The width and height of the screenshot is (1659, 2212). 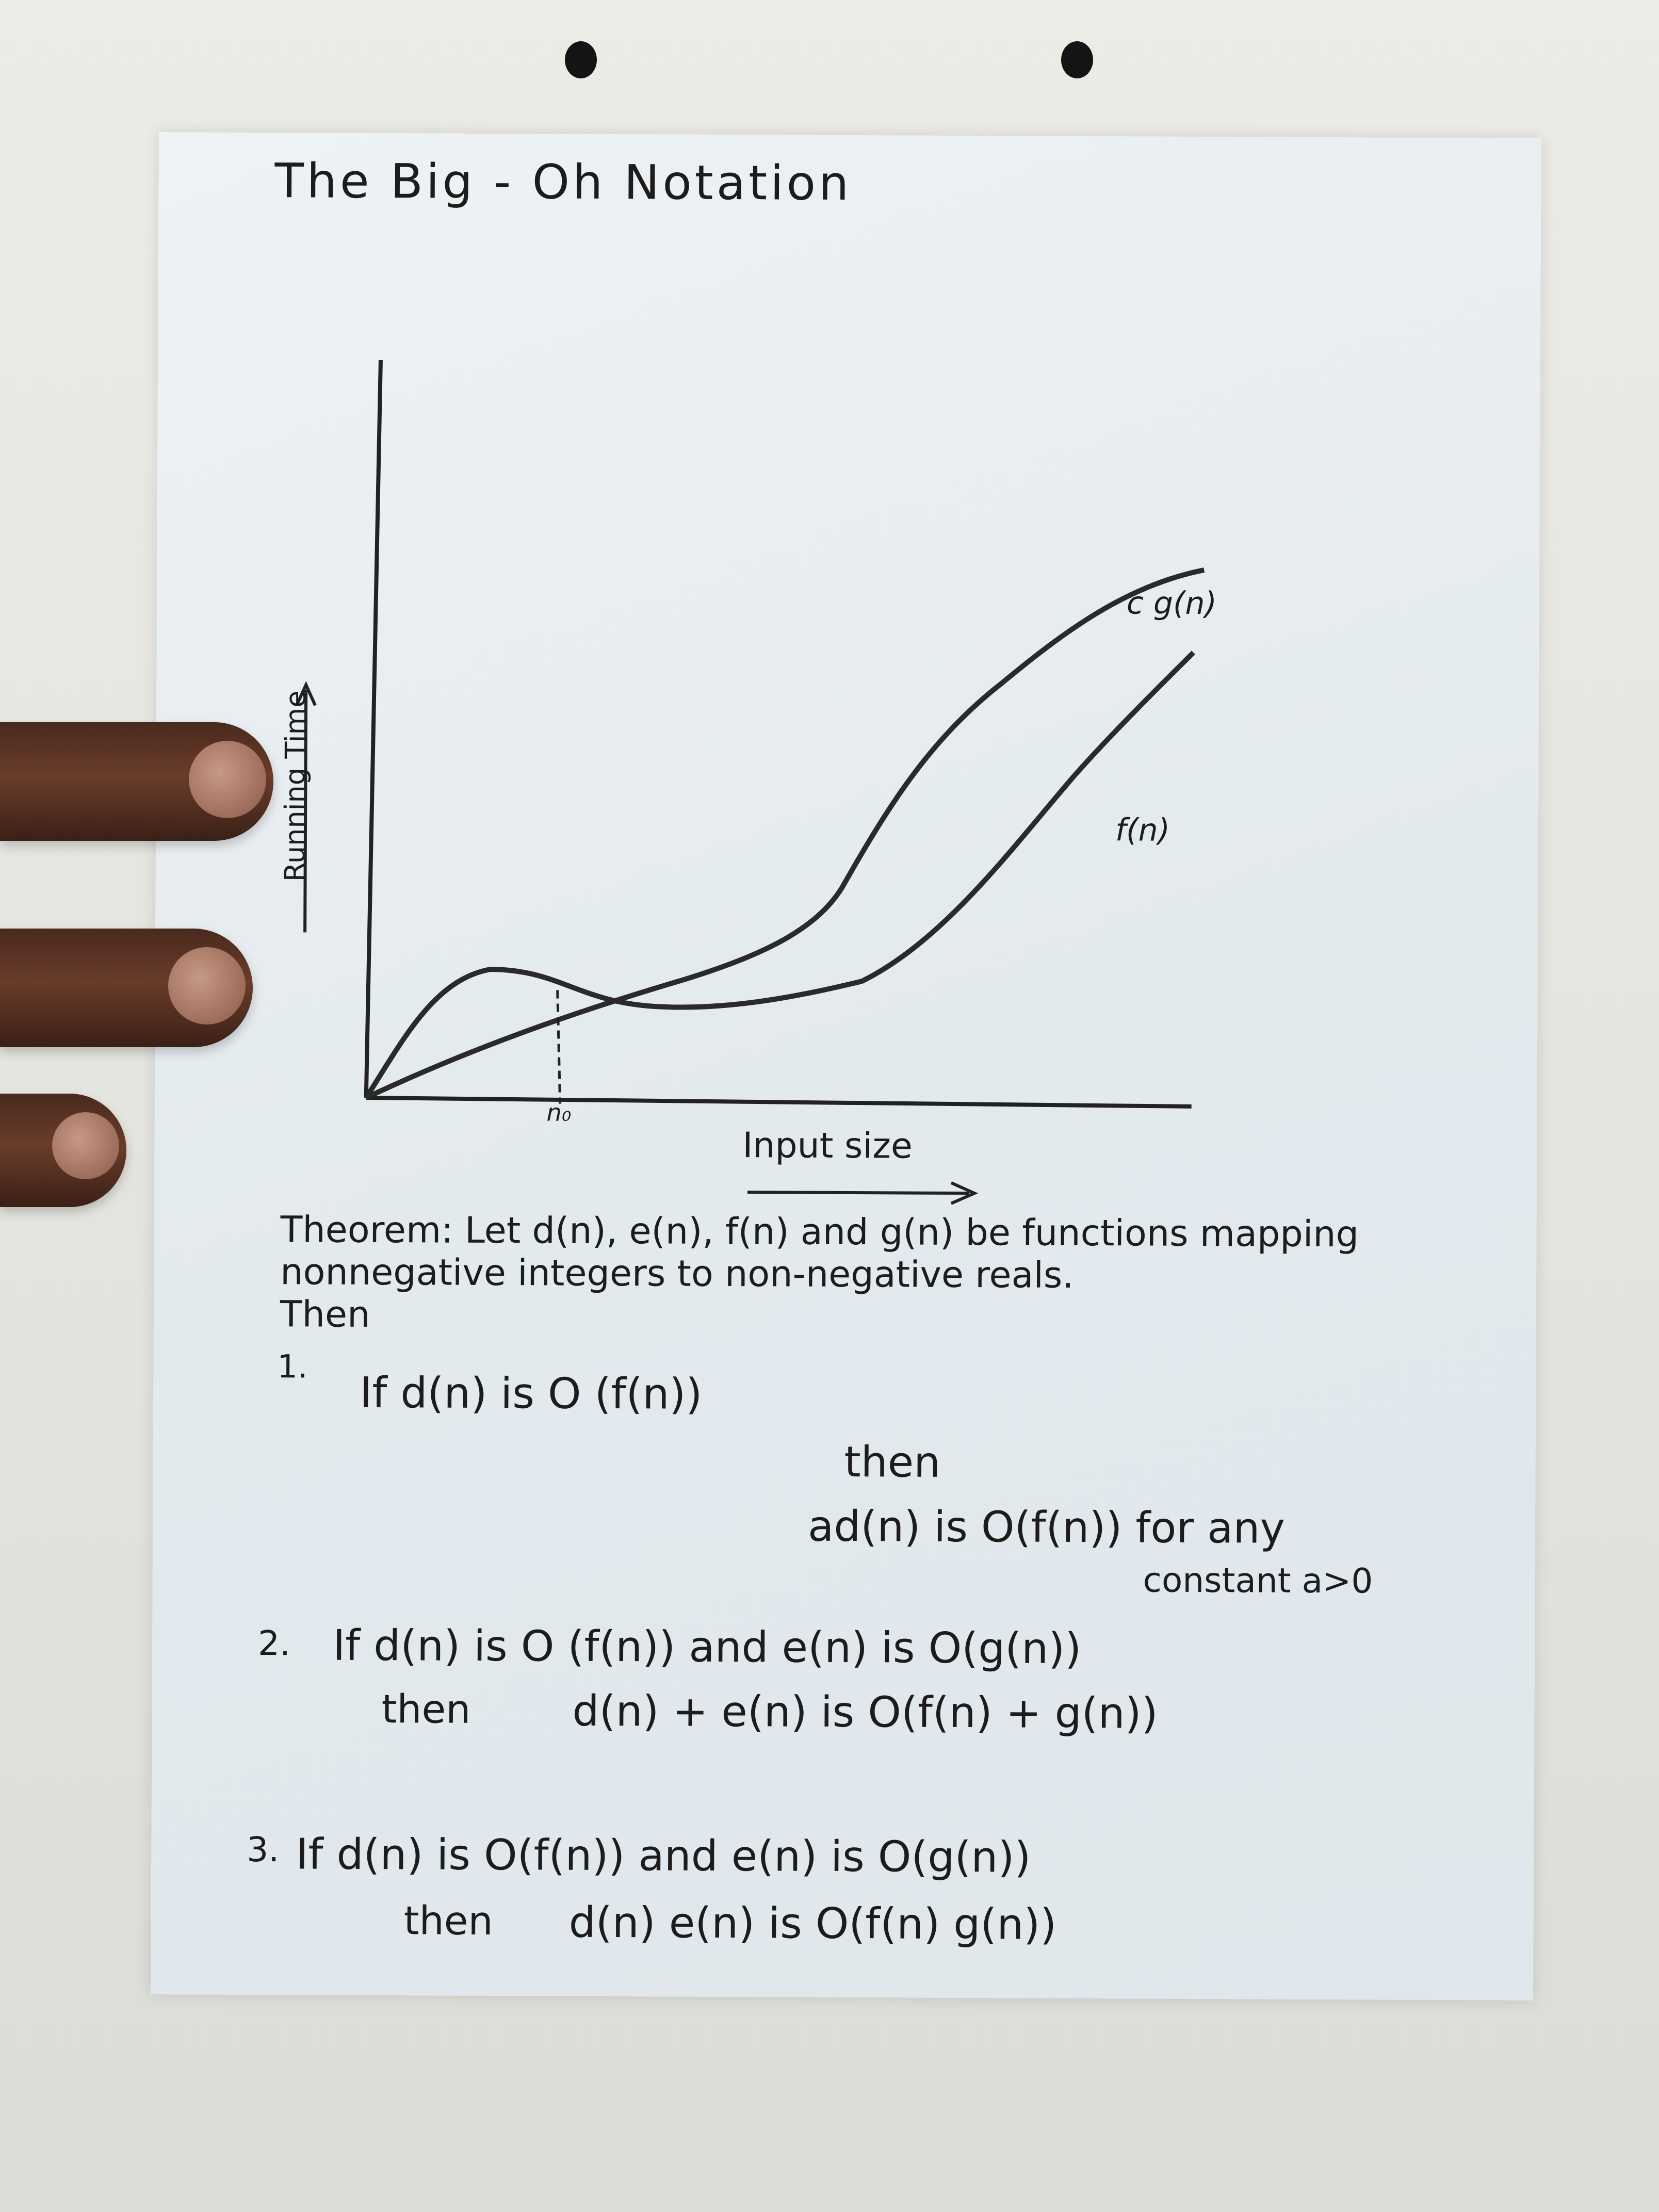 I want to click on finger-top, so click(x=136, y=781).